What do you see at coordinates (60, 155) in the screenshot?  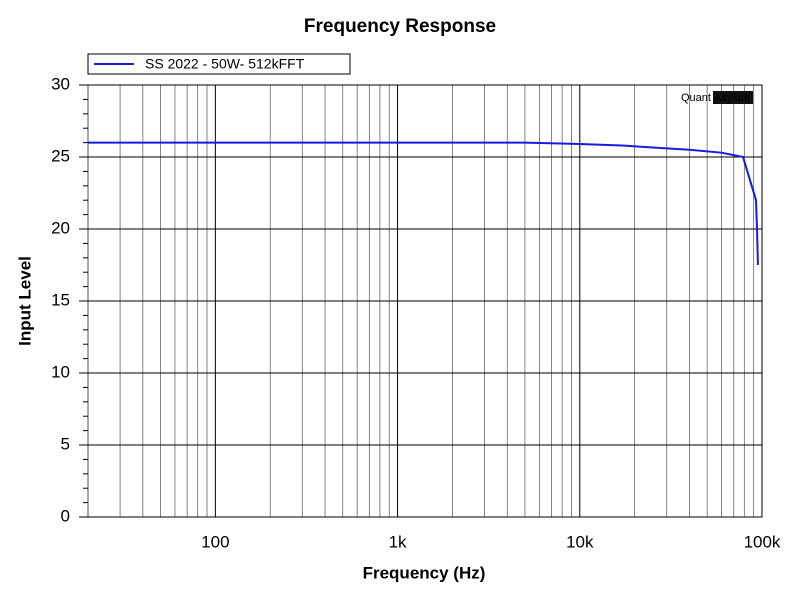 I see `y-tick-label: 25` at bounding box center [60, 155].